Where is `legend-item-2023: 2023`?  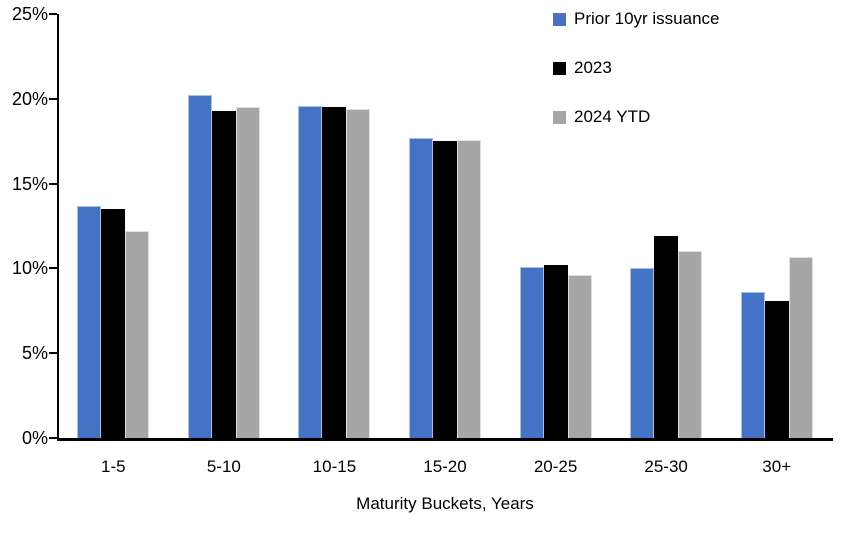
legend-item-2023: 2023 is located at coordinates (636, 68).